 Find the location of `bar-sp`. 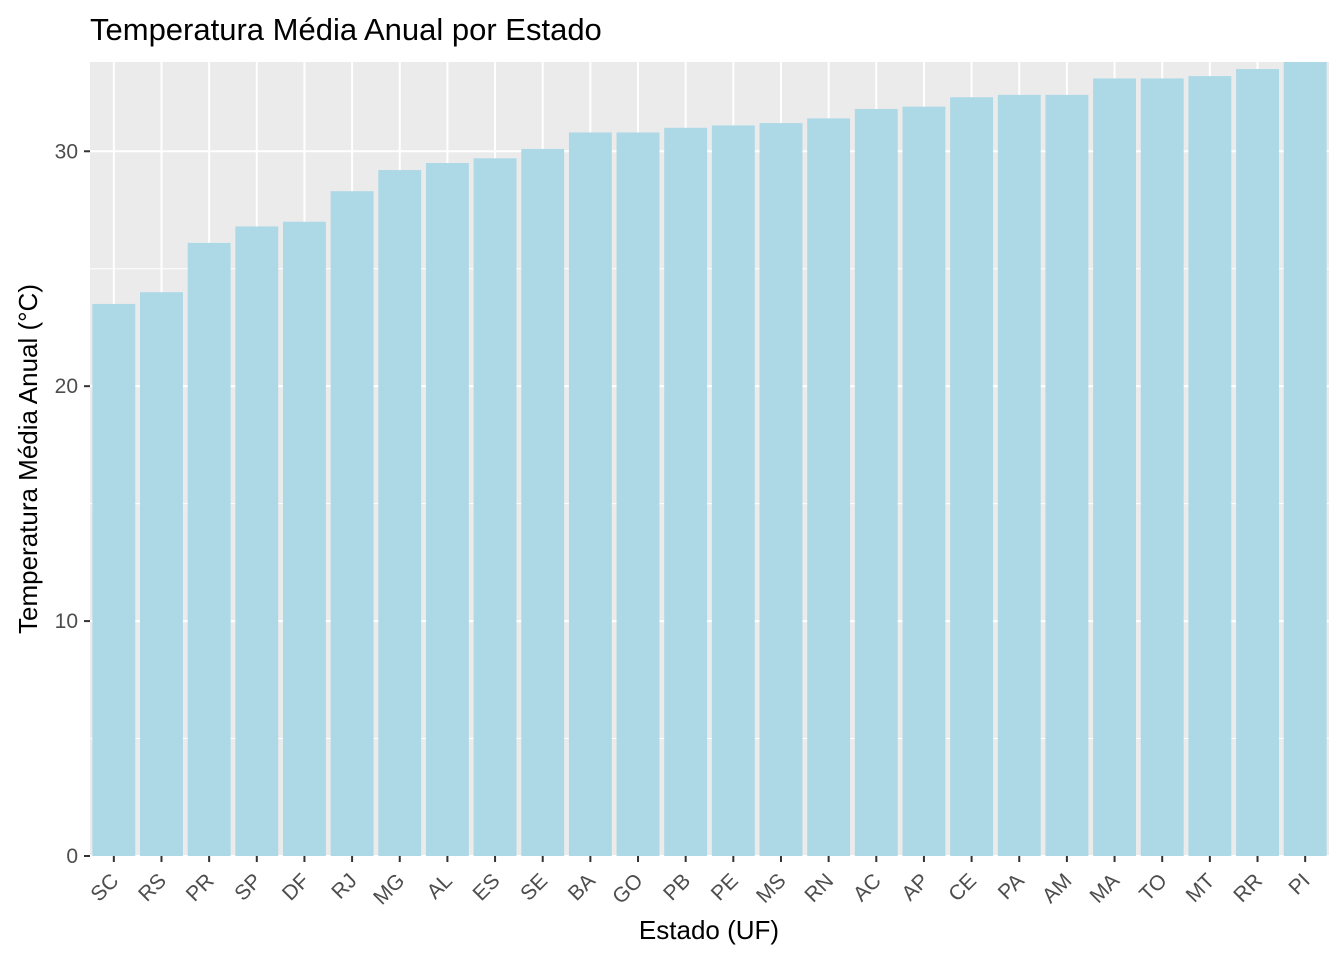

bar-sp is located at coordinates (257, 541).